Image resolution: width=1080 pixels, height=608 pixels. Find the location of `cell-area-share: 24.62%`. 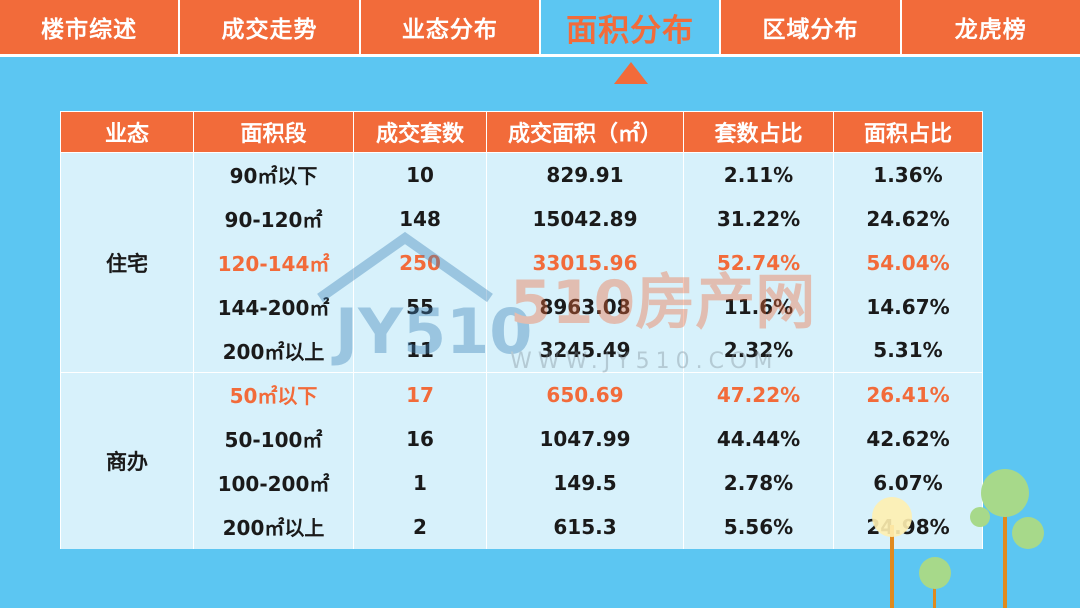

cell-area-share: 24.62% is located at coordinates (908, 218).